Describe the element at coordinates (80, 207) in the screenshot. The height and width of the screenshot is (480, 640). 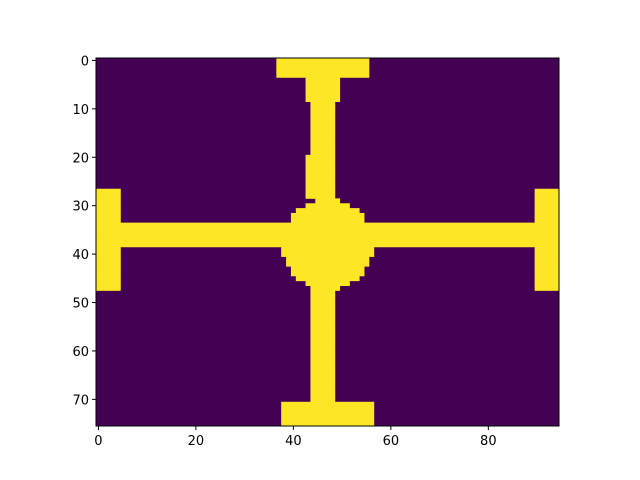
I see `y-tick-label: 30` at that location.